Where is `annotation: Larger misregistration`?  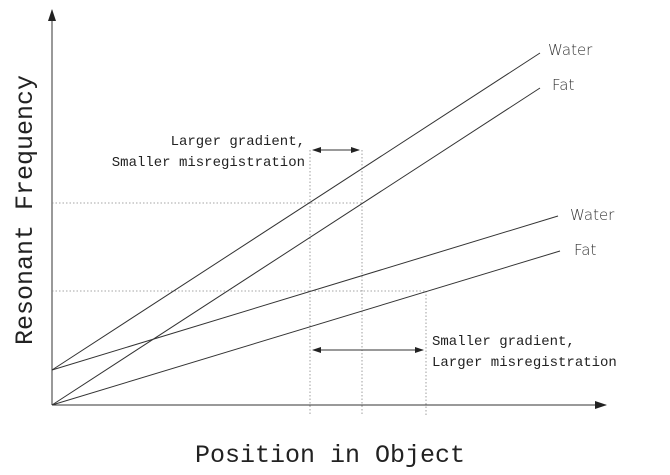
annotation: Larger misregistration is located at coordinates (524, 363).